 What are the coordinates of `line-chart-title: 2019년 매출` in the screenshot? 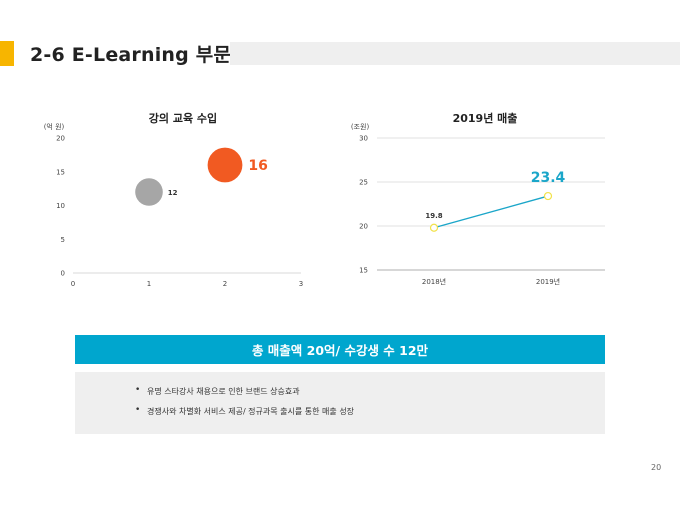 It's located at (485, 118).